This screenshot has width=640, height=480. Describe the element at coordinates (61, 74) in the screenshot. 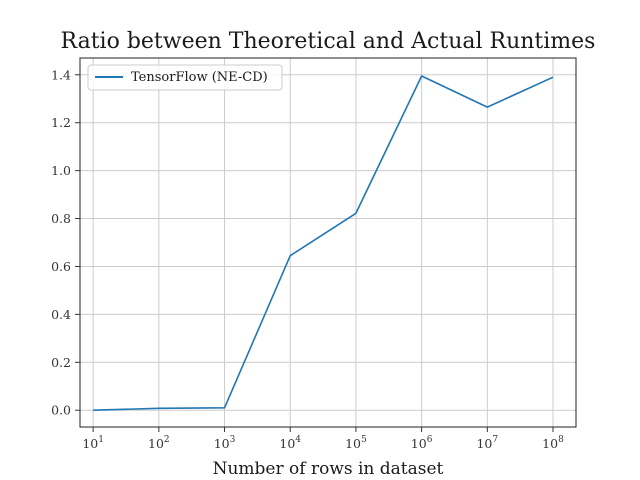

I see `y-tick-label: 1.4` at that location.